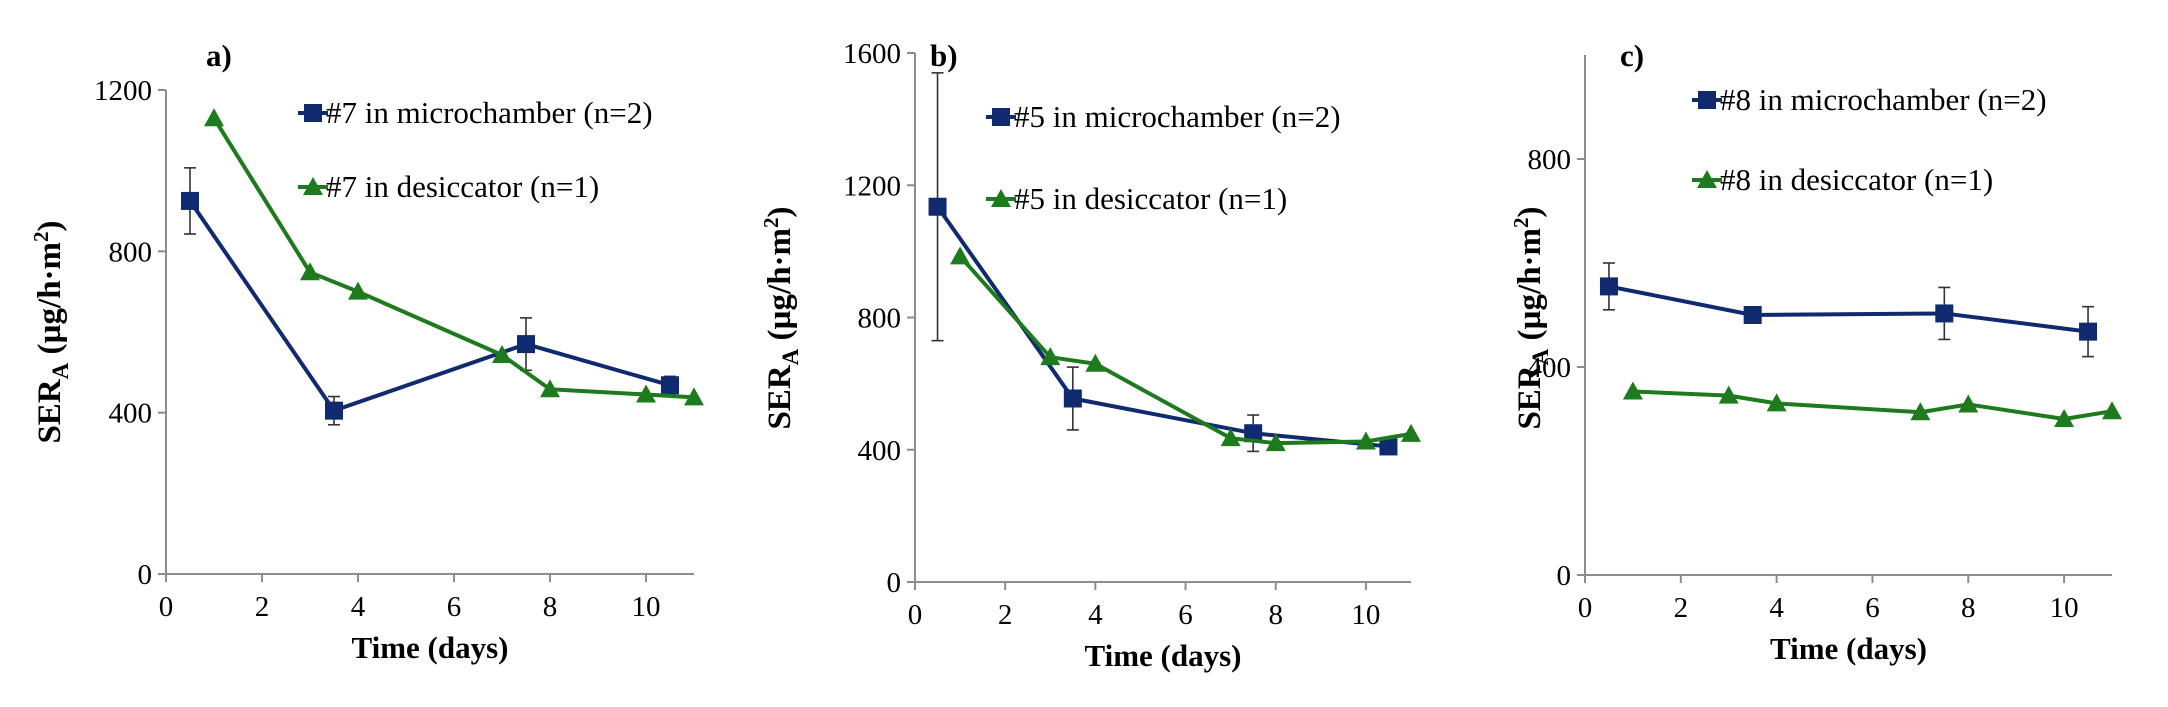 This screenshot has width=2168, height=707. I want to click on legend-label: #5 in desiccator (n=1), so click(1150, 198).